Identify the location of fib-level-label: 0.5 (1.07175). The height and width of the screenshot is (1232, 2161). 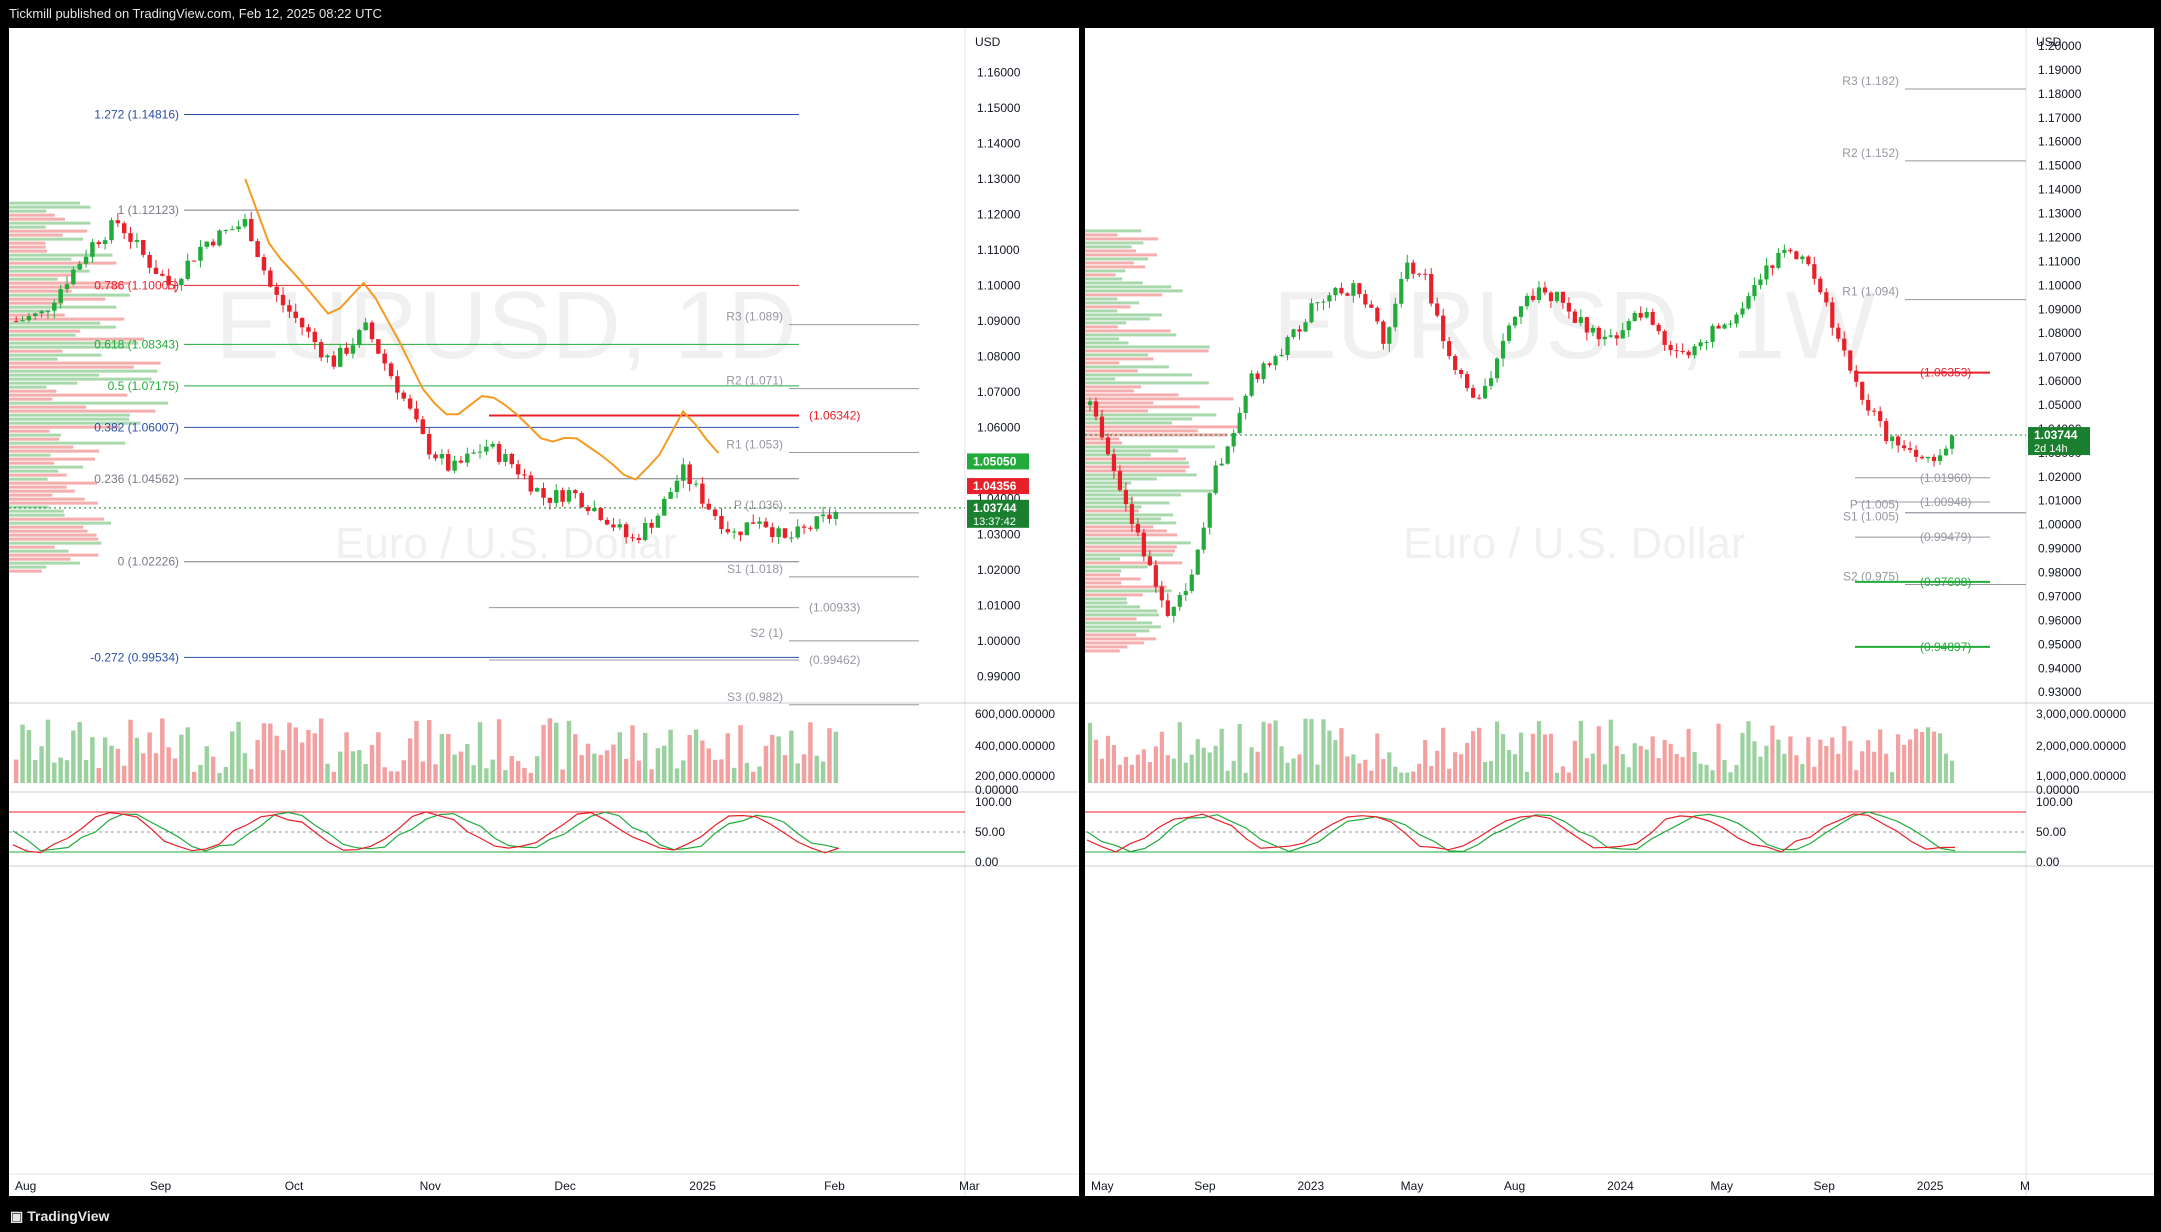
(143, 386).